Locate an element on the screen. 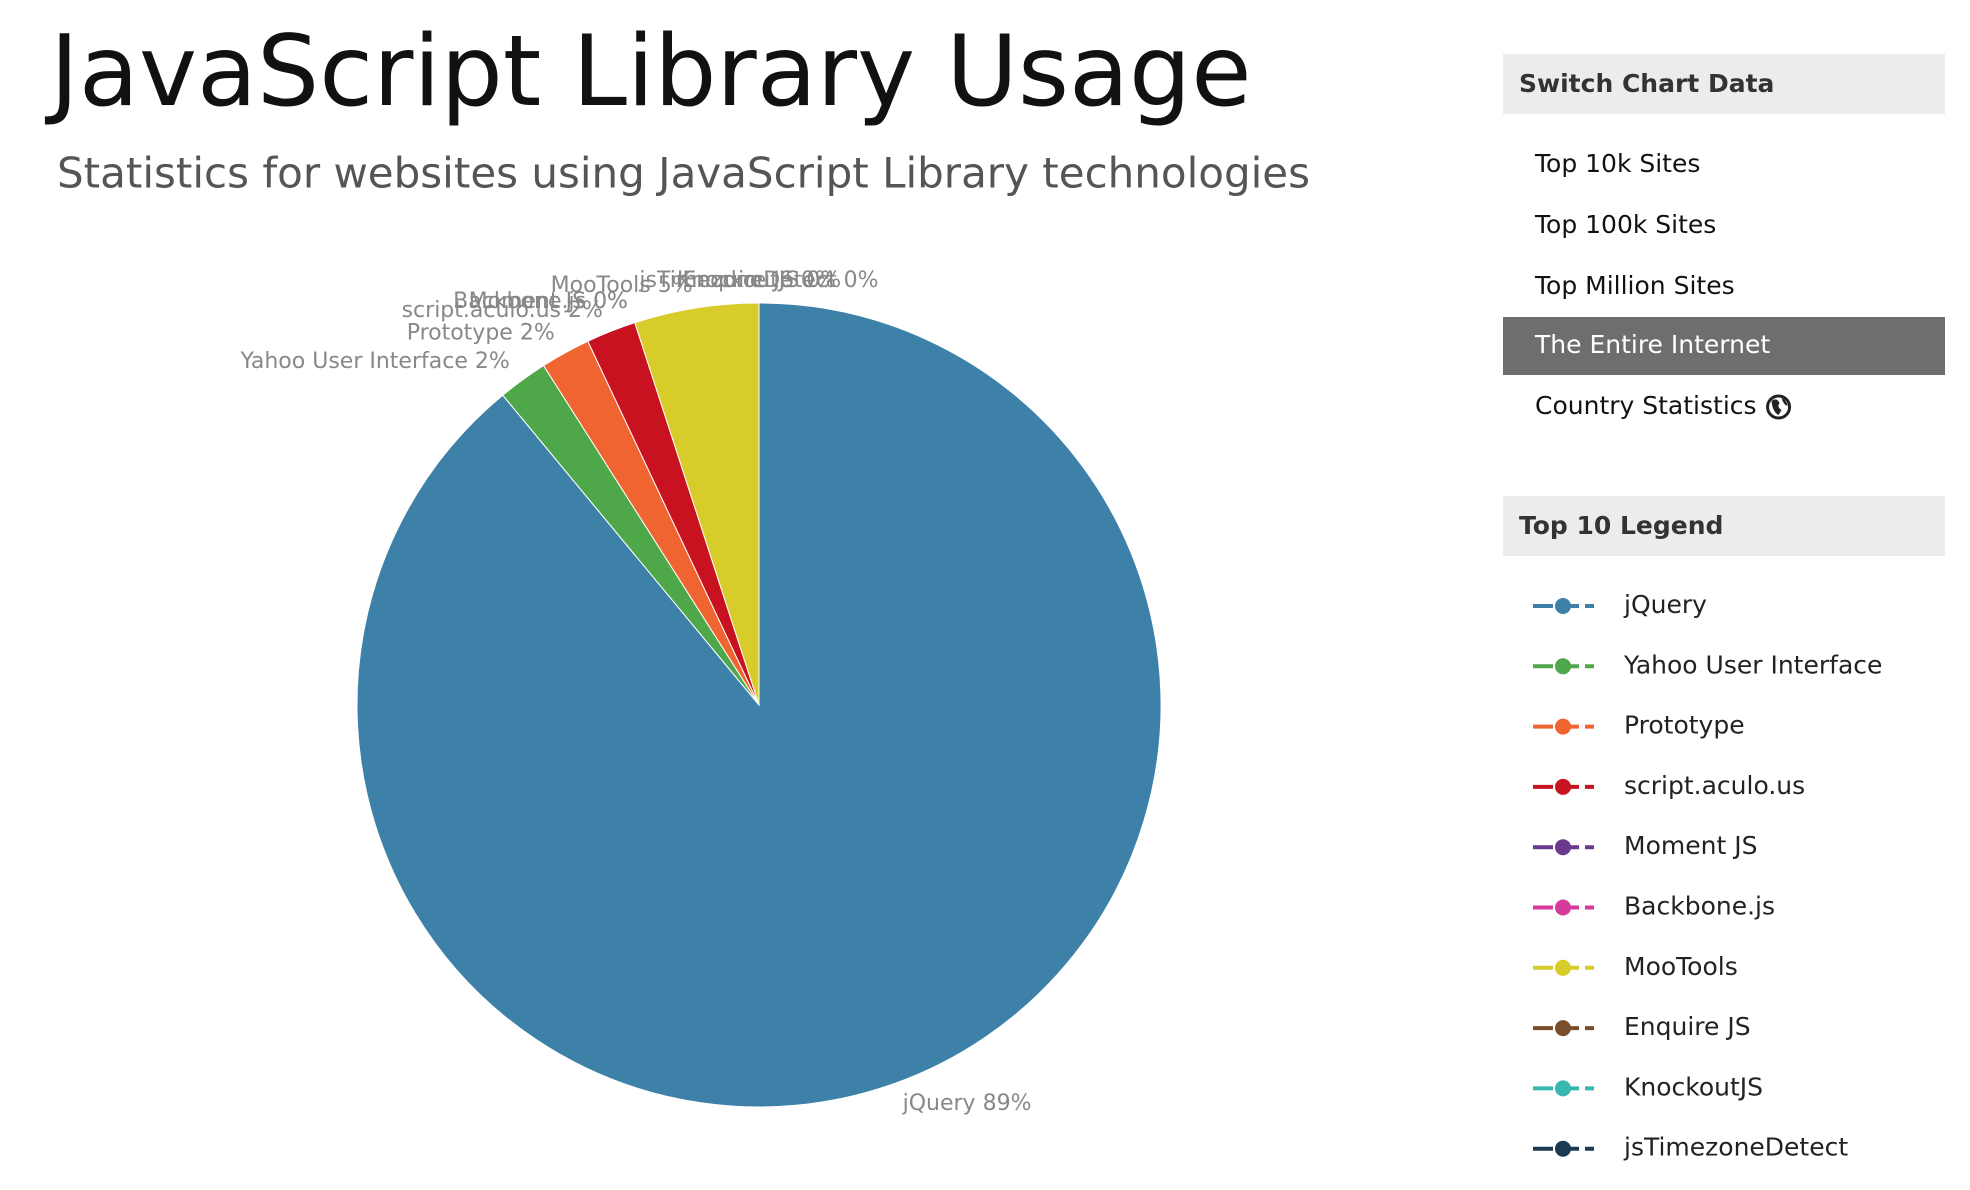 The image size is (1970, 1190). menu-option-label: The Entire Internet is located at coordinates (1652, 344).